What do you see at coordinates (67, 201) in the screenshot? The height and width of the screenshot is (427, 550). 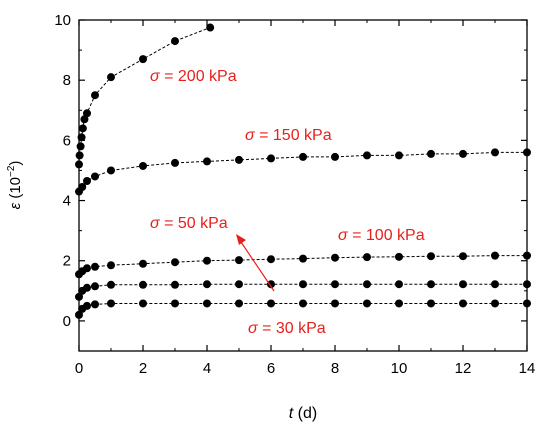 I see `y-tick-label: 4` at bounding box center [67, 201].